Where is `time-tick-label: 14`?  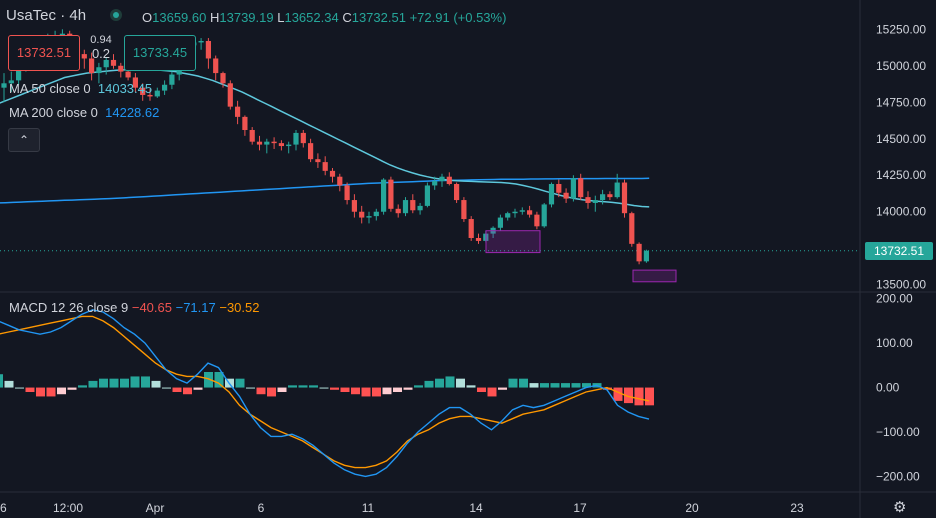 time-tick-label: 14 is located at coordinates (476, 508).